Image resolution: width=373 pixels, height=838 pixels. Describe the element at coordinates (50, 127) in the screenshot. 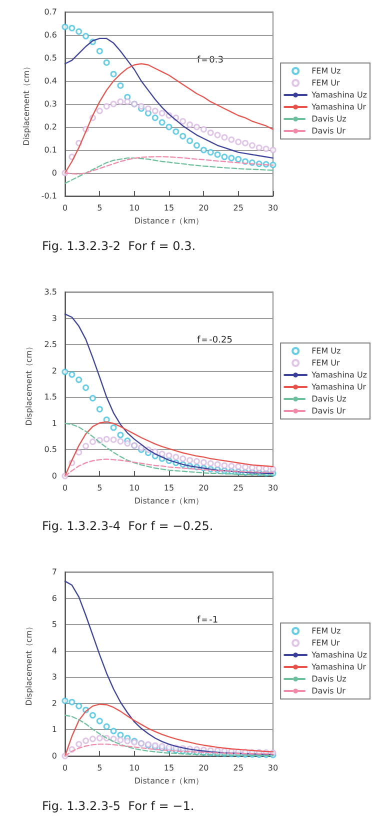

I see `y-tick-label: 0.2` at that location.